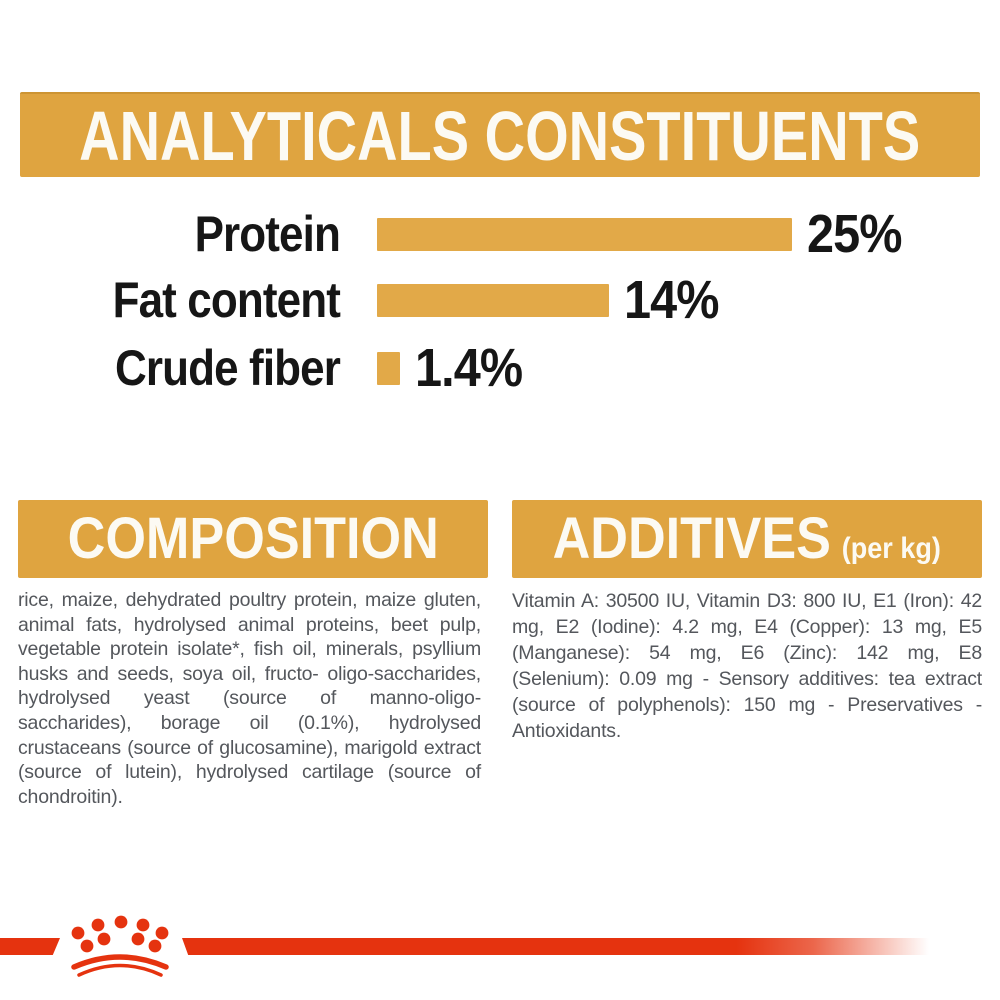 The image size is (1000, 1000). I want to click on chart-row-value: 14%, so click(671, 300).